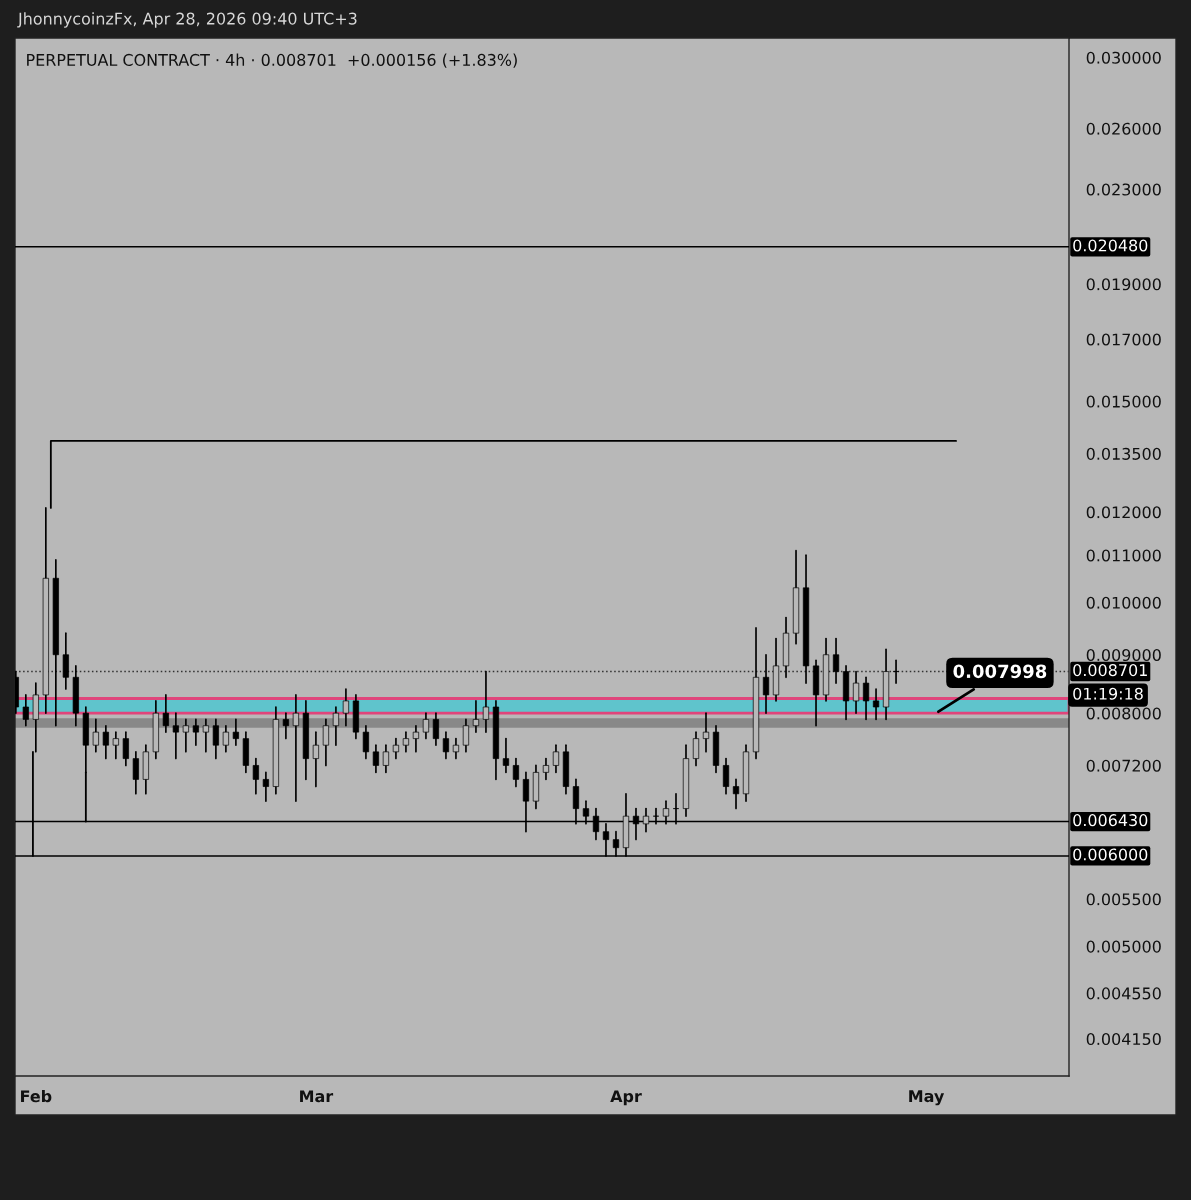  I want to click on annotation: 0.007998, so click(1000, 671).